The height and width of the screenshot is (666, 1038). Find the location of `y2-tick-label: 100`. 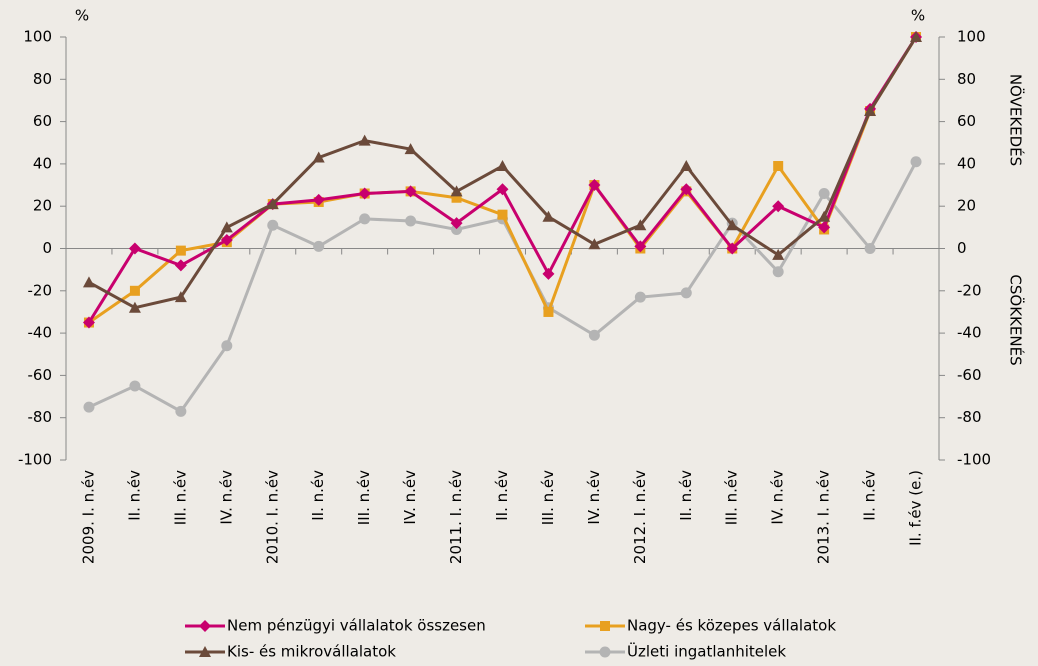

y2-tick-label: 100 is located at coordinates (971, 37).